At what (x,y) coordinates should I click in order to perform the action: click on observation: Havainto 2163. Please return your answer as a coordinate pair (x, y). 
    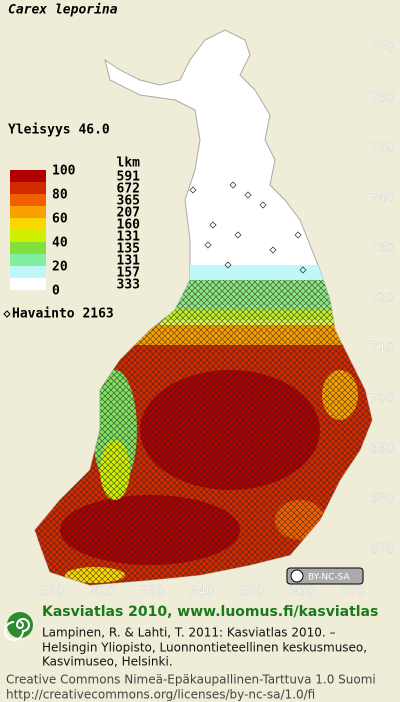
    Looking at the image, I should click on (63, 314).